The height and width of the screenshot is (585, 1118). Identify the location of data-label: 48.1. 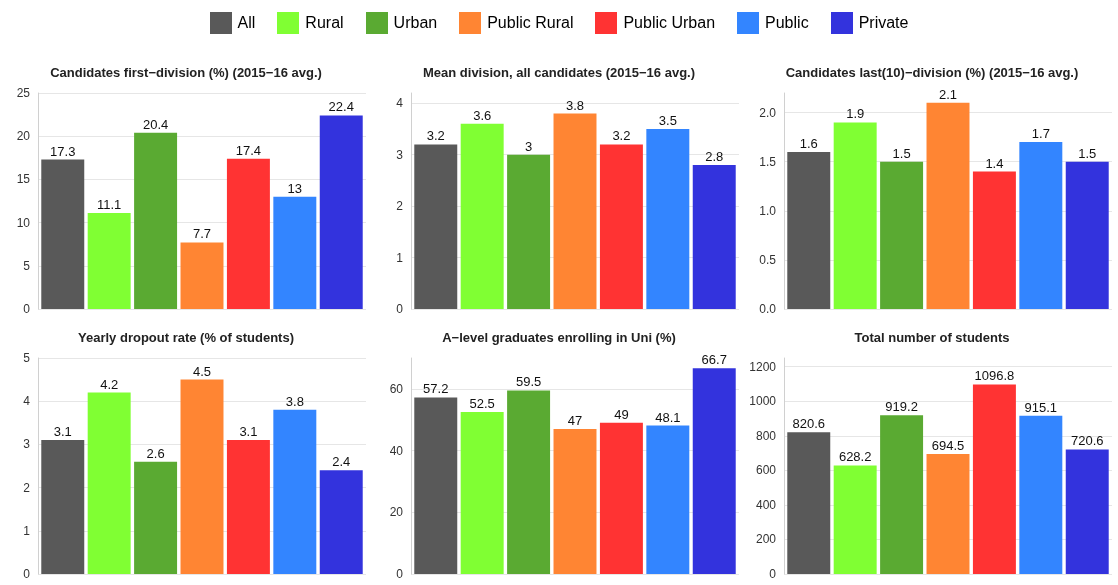
(668, 417).